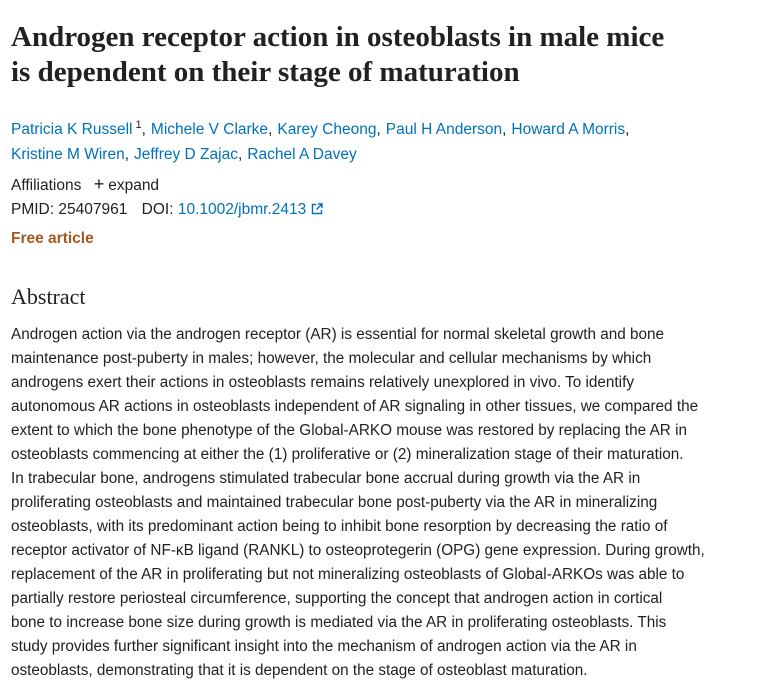  Describe the element at coordinates (93, 209) in the screenshot. I see `pmid: 25407961` at that location.